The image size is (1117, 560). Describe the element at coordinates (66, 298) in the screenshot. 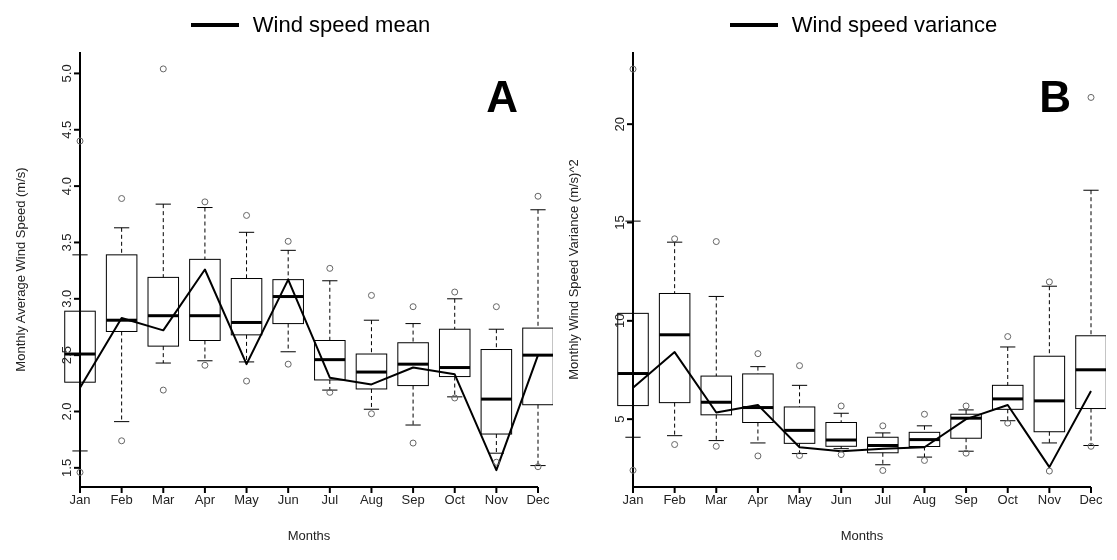

I see `y-tick-label: 3.0` at that location.